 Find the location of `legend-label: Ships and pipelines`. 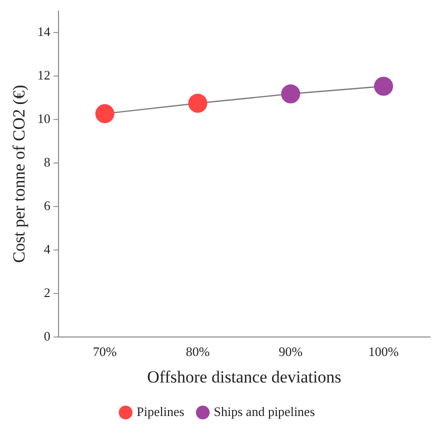

legend-label: Ships and pipelines is located at coordinates (264, 411).